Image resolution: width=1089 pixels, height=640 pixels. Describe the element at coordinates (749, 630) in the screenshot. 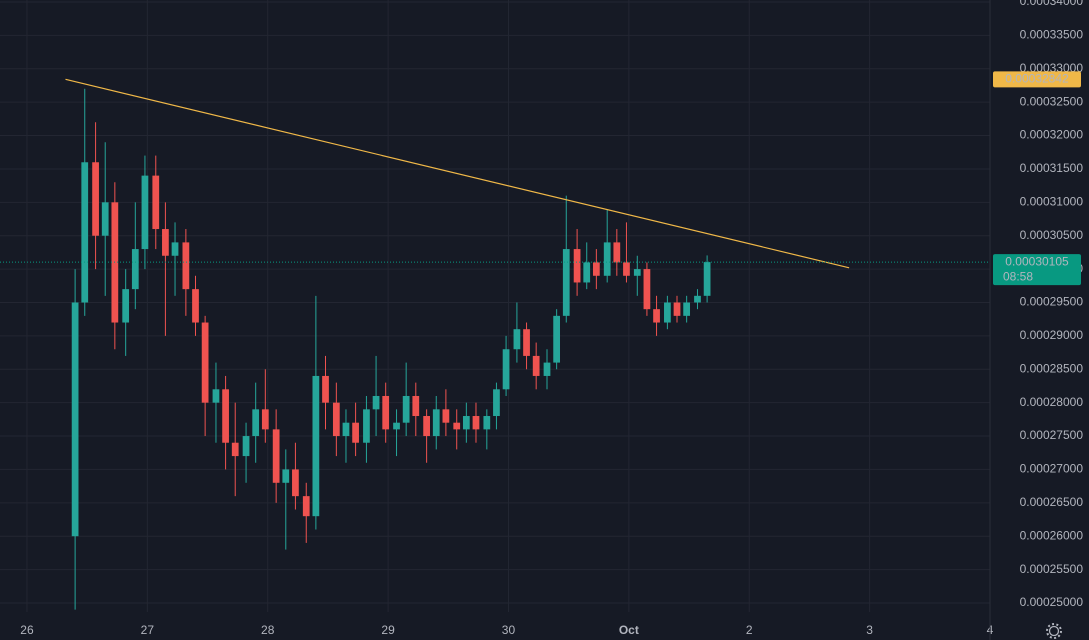

I see `x-tick-label: 2` at that location.